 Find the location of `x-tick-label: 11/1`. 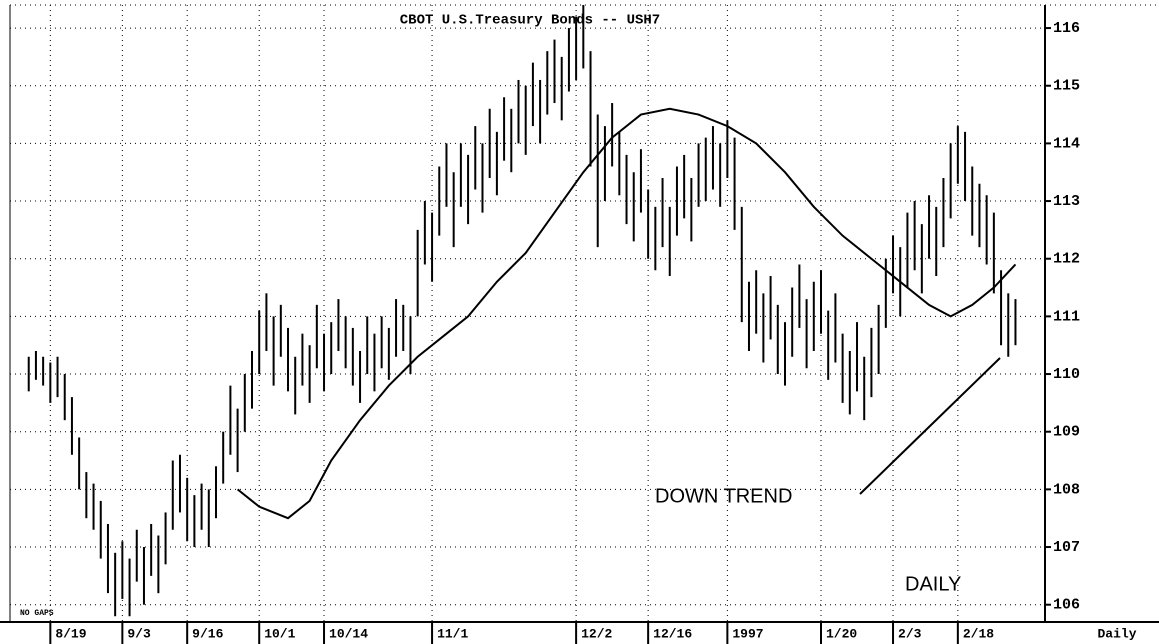

x-tick-label: 11/1 is located at coordinates (452, 633).